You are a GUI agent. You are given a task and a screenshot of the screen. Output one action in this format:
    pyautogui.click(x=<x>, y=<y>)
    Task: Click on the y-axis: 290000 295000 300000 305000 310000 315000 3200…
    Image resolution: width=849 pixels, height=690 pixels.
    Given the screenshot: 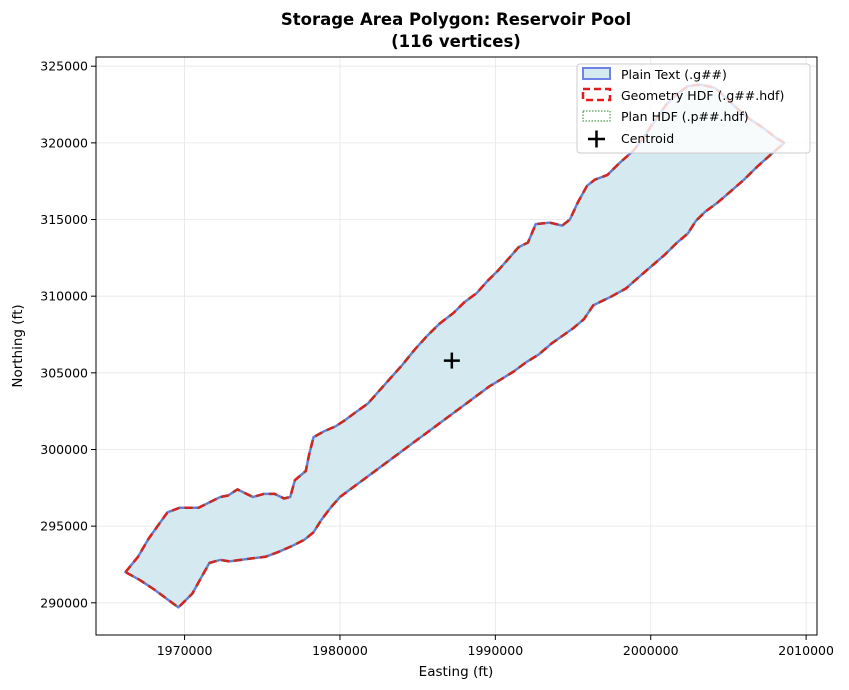 What is the action you would take?
    pyautogui.click(x=68, y=334)
    